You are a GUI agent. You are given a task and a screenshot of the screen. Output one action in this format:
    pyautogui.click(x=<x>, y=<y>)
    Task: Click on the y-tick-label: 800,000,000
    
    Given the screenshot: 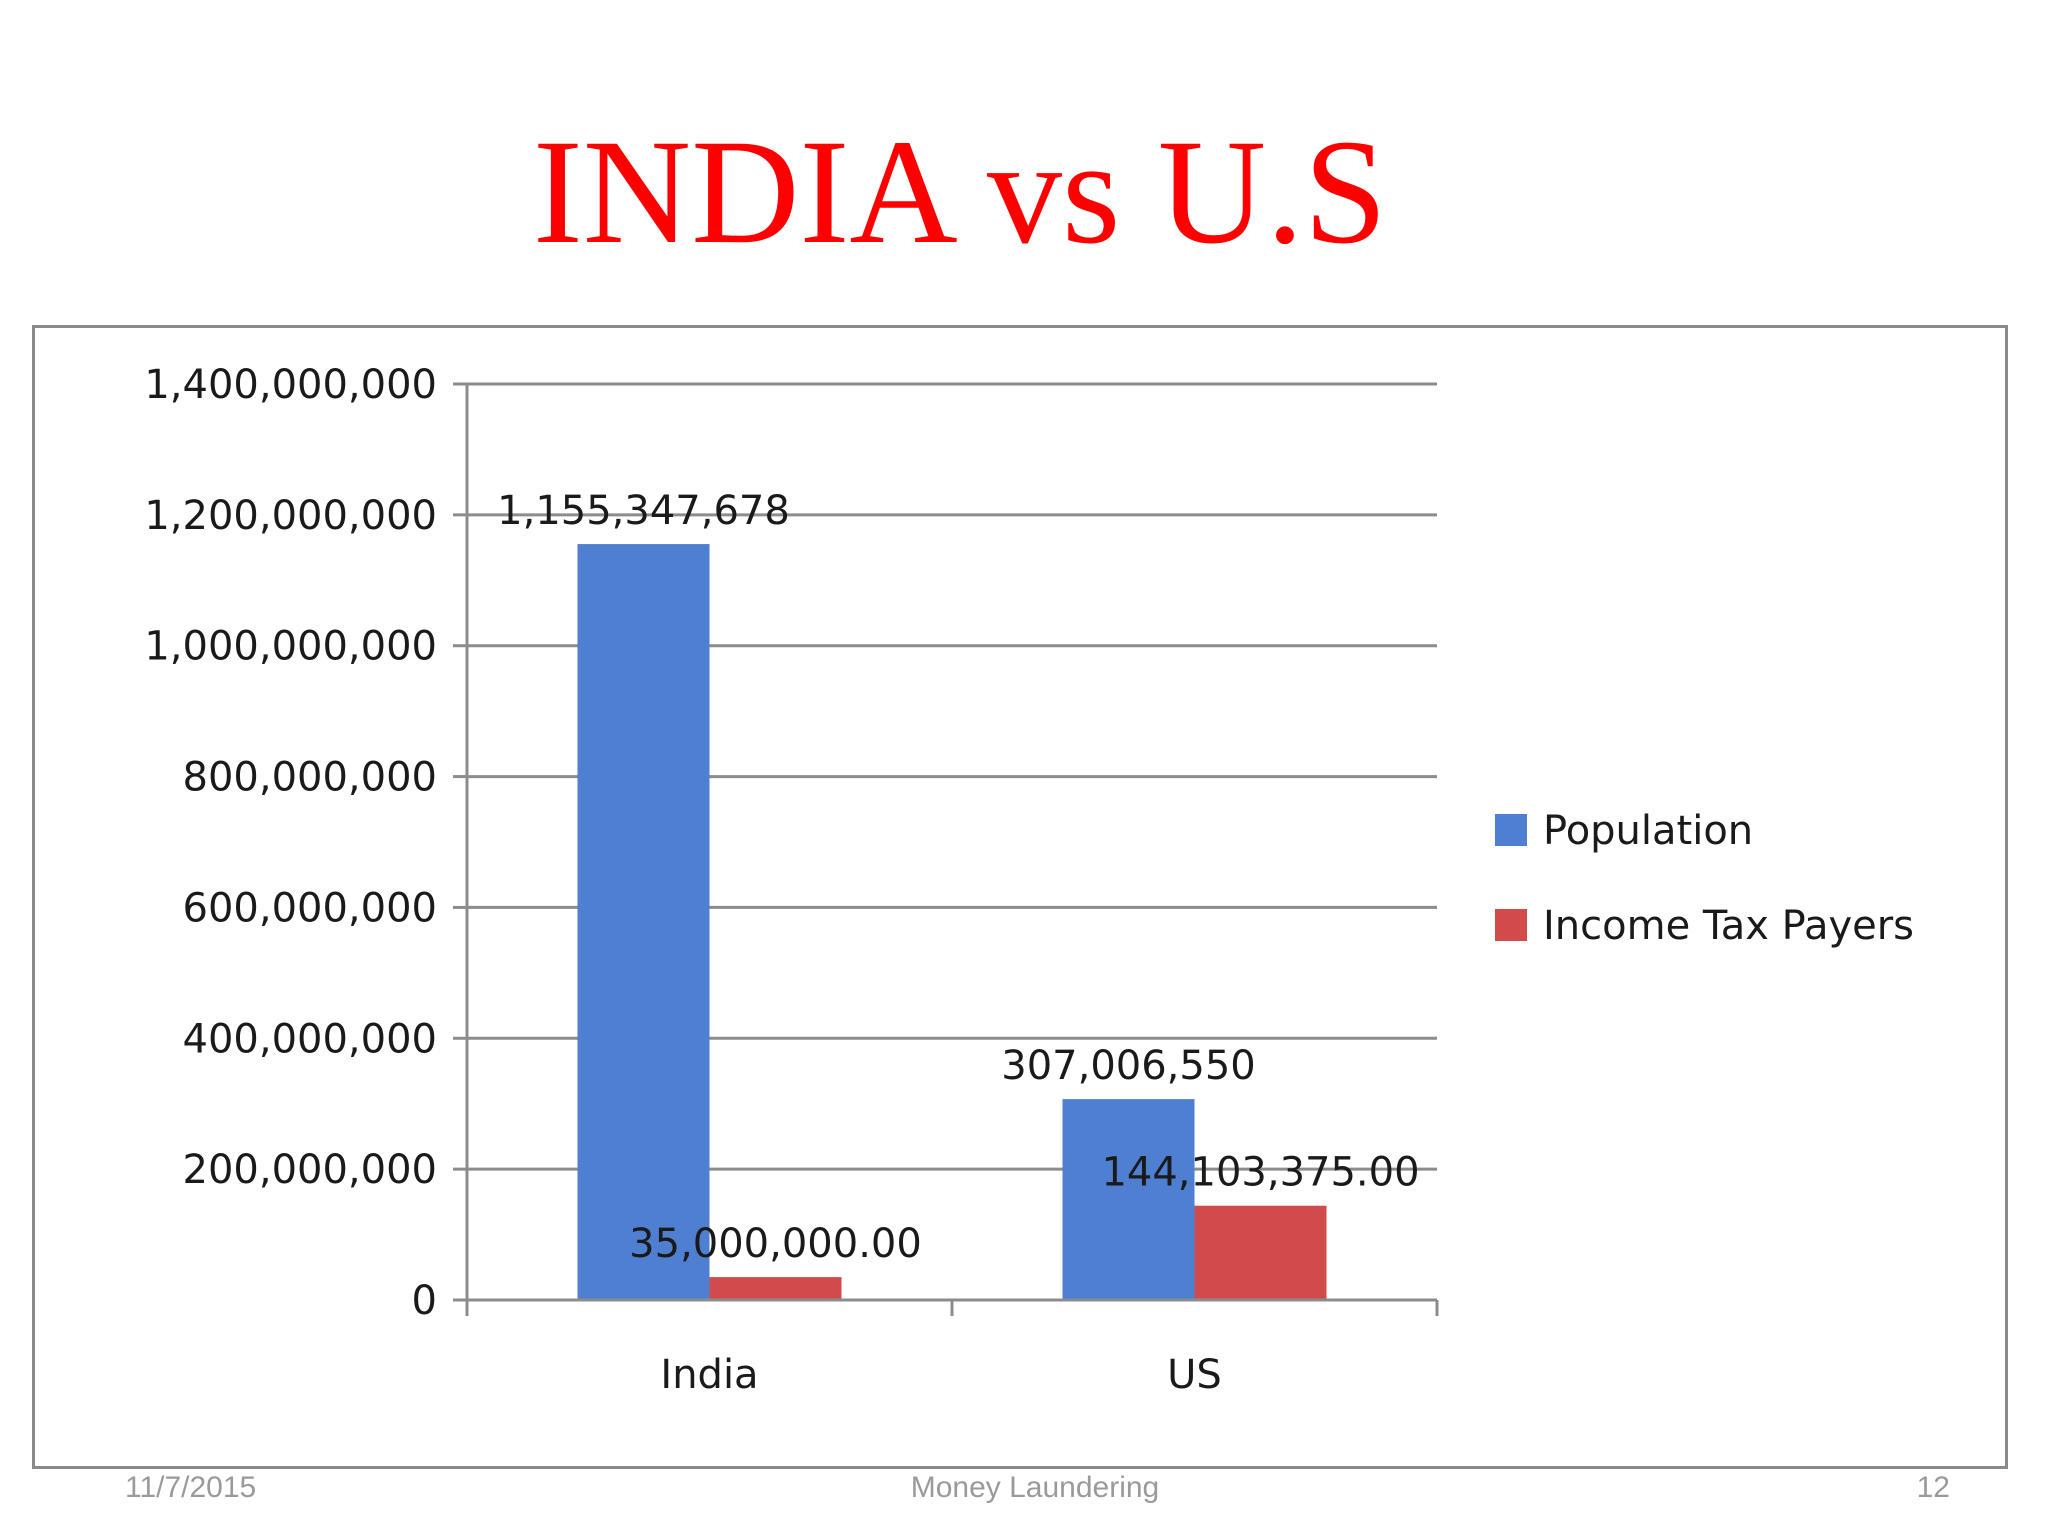 What is the action you would take?
    pyautogui.click(x=310, y=778)
    